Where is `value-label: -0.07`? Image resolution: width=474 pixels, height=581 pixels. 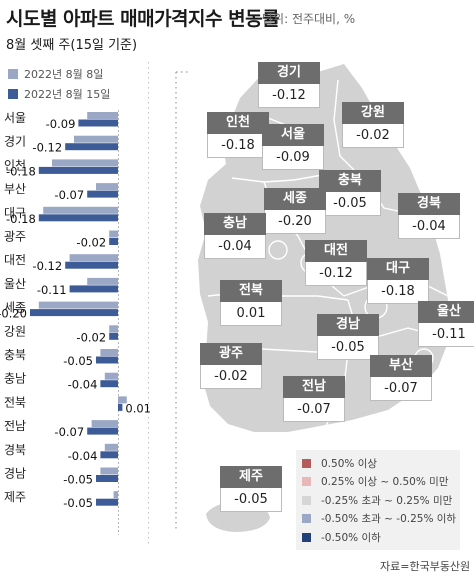 value-label: -0.07 is located at coordinates (69, 432).